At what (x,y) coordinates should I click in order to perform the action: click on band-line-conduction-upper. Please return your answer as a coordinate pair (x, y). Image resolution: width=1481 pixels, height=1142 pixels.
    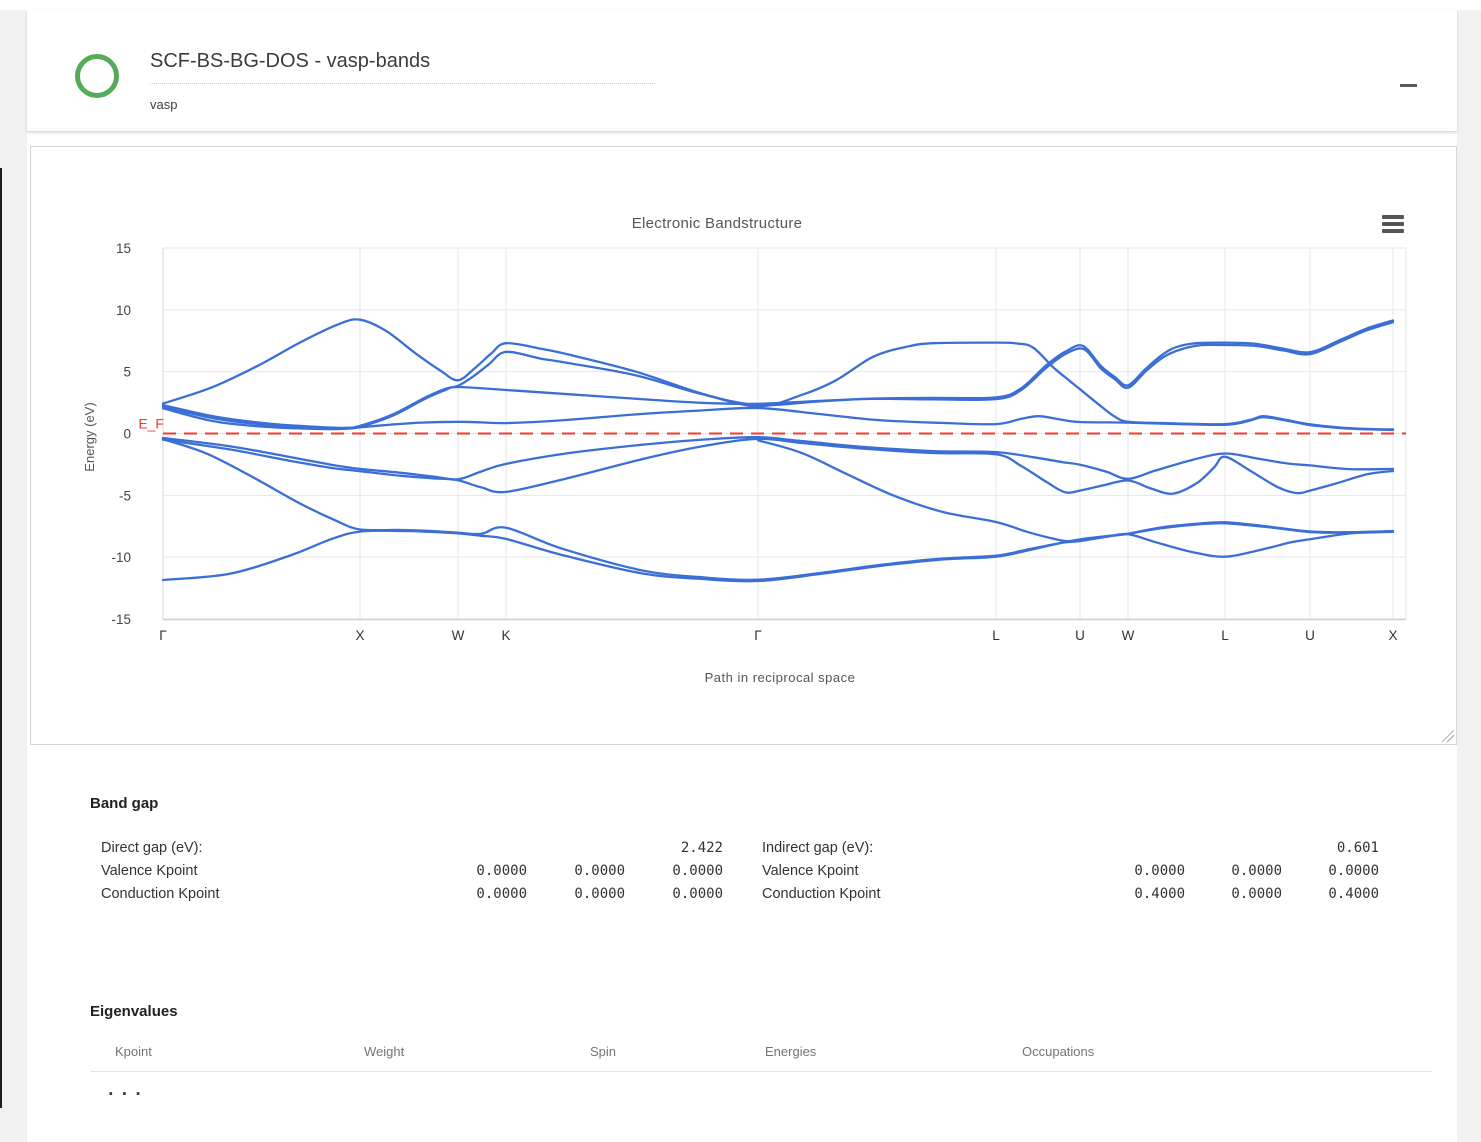
    Looking at the image, I should click on (778, 374).